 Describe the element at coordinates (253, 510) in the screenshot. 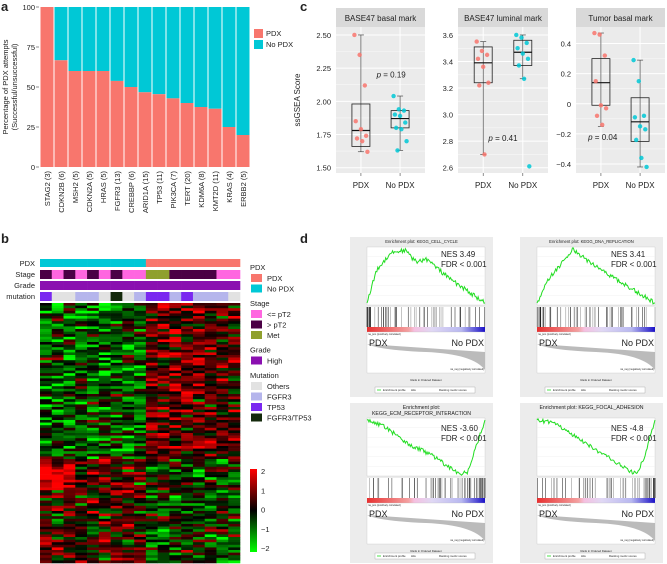

I see `colorbar` at that location.